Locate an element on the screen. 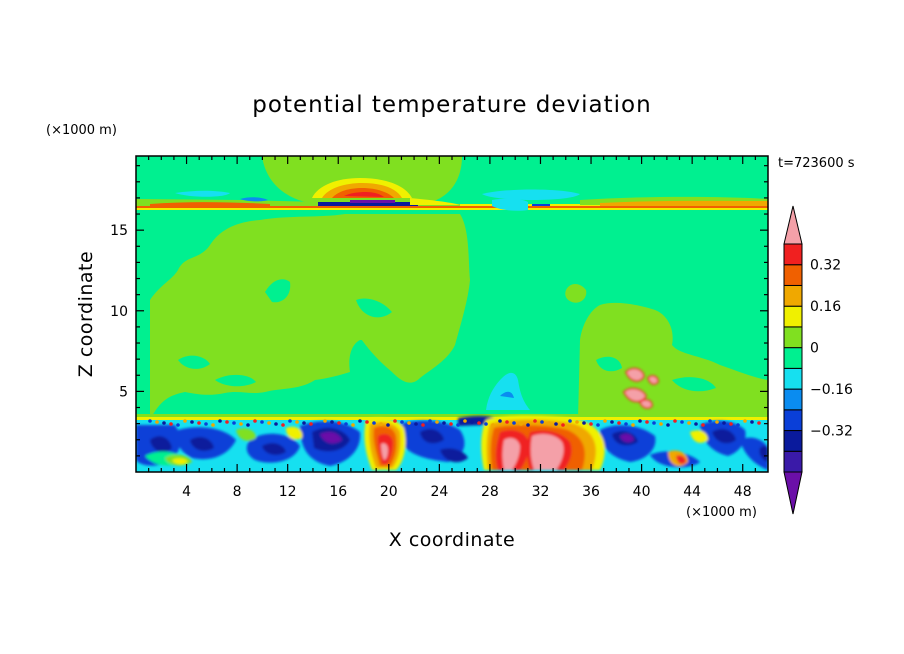 This screenshot has height=654, width=904. colorbar-label: −0.16 is located at coordinates (831, 390).